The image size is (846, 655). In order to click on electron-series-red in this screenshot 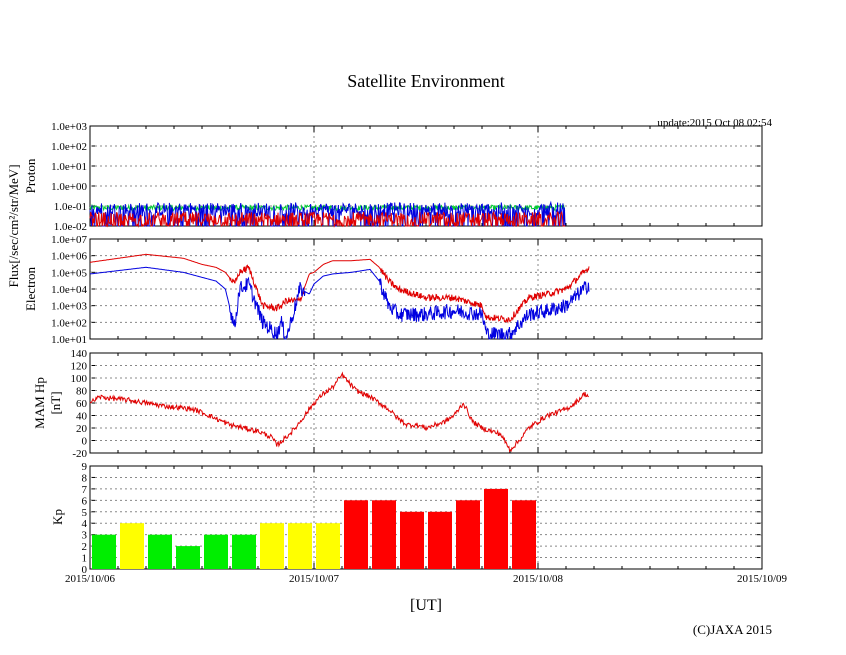, I will do `click(339, 288)`.